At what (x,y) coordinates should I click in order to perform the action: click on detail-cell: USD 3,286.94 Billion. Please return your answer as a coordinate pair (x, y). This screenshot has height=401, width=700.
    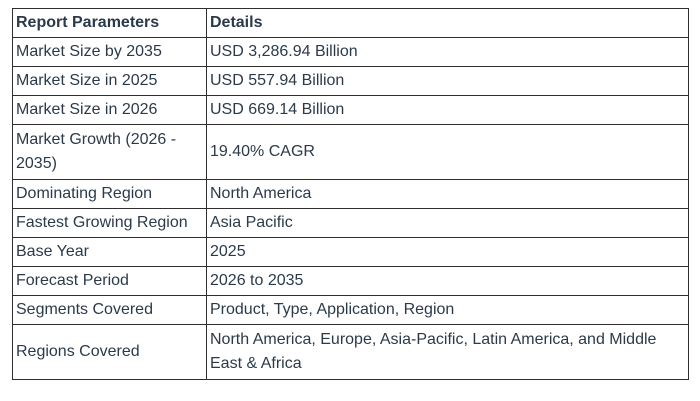
    Looking at the image, I should click on (447, 52).